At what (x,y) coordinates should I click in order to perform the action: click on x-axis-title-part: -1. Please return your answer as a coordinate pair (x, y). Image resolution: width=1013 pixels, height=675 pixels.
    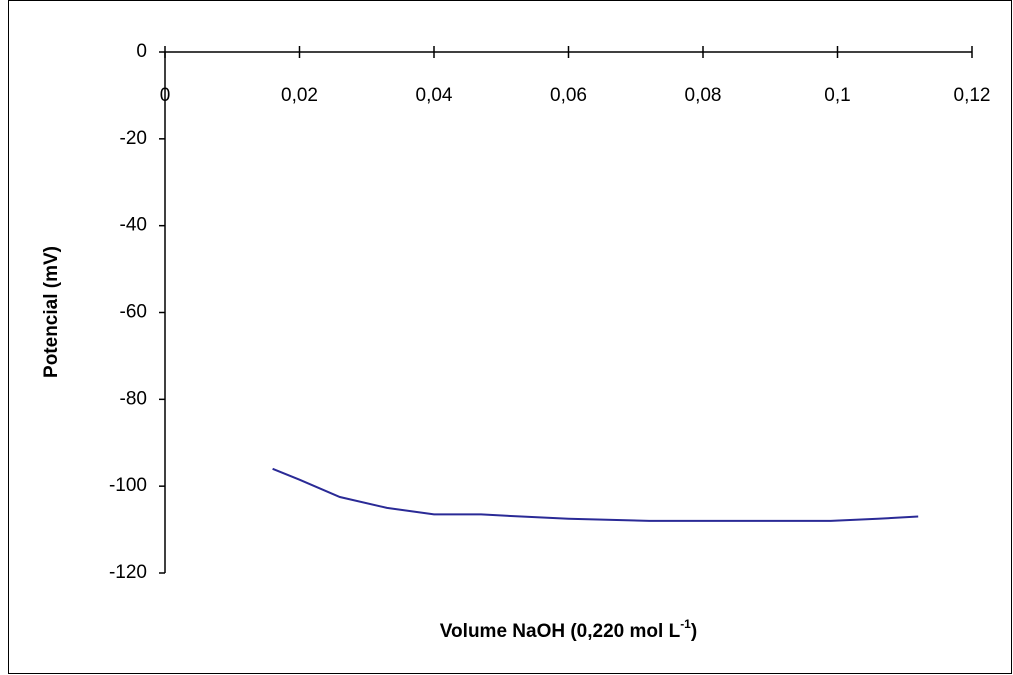
    Looking at the image, I should click on (685, 624).